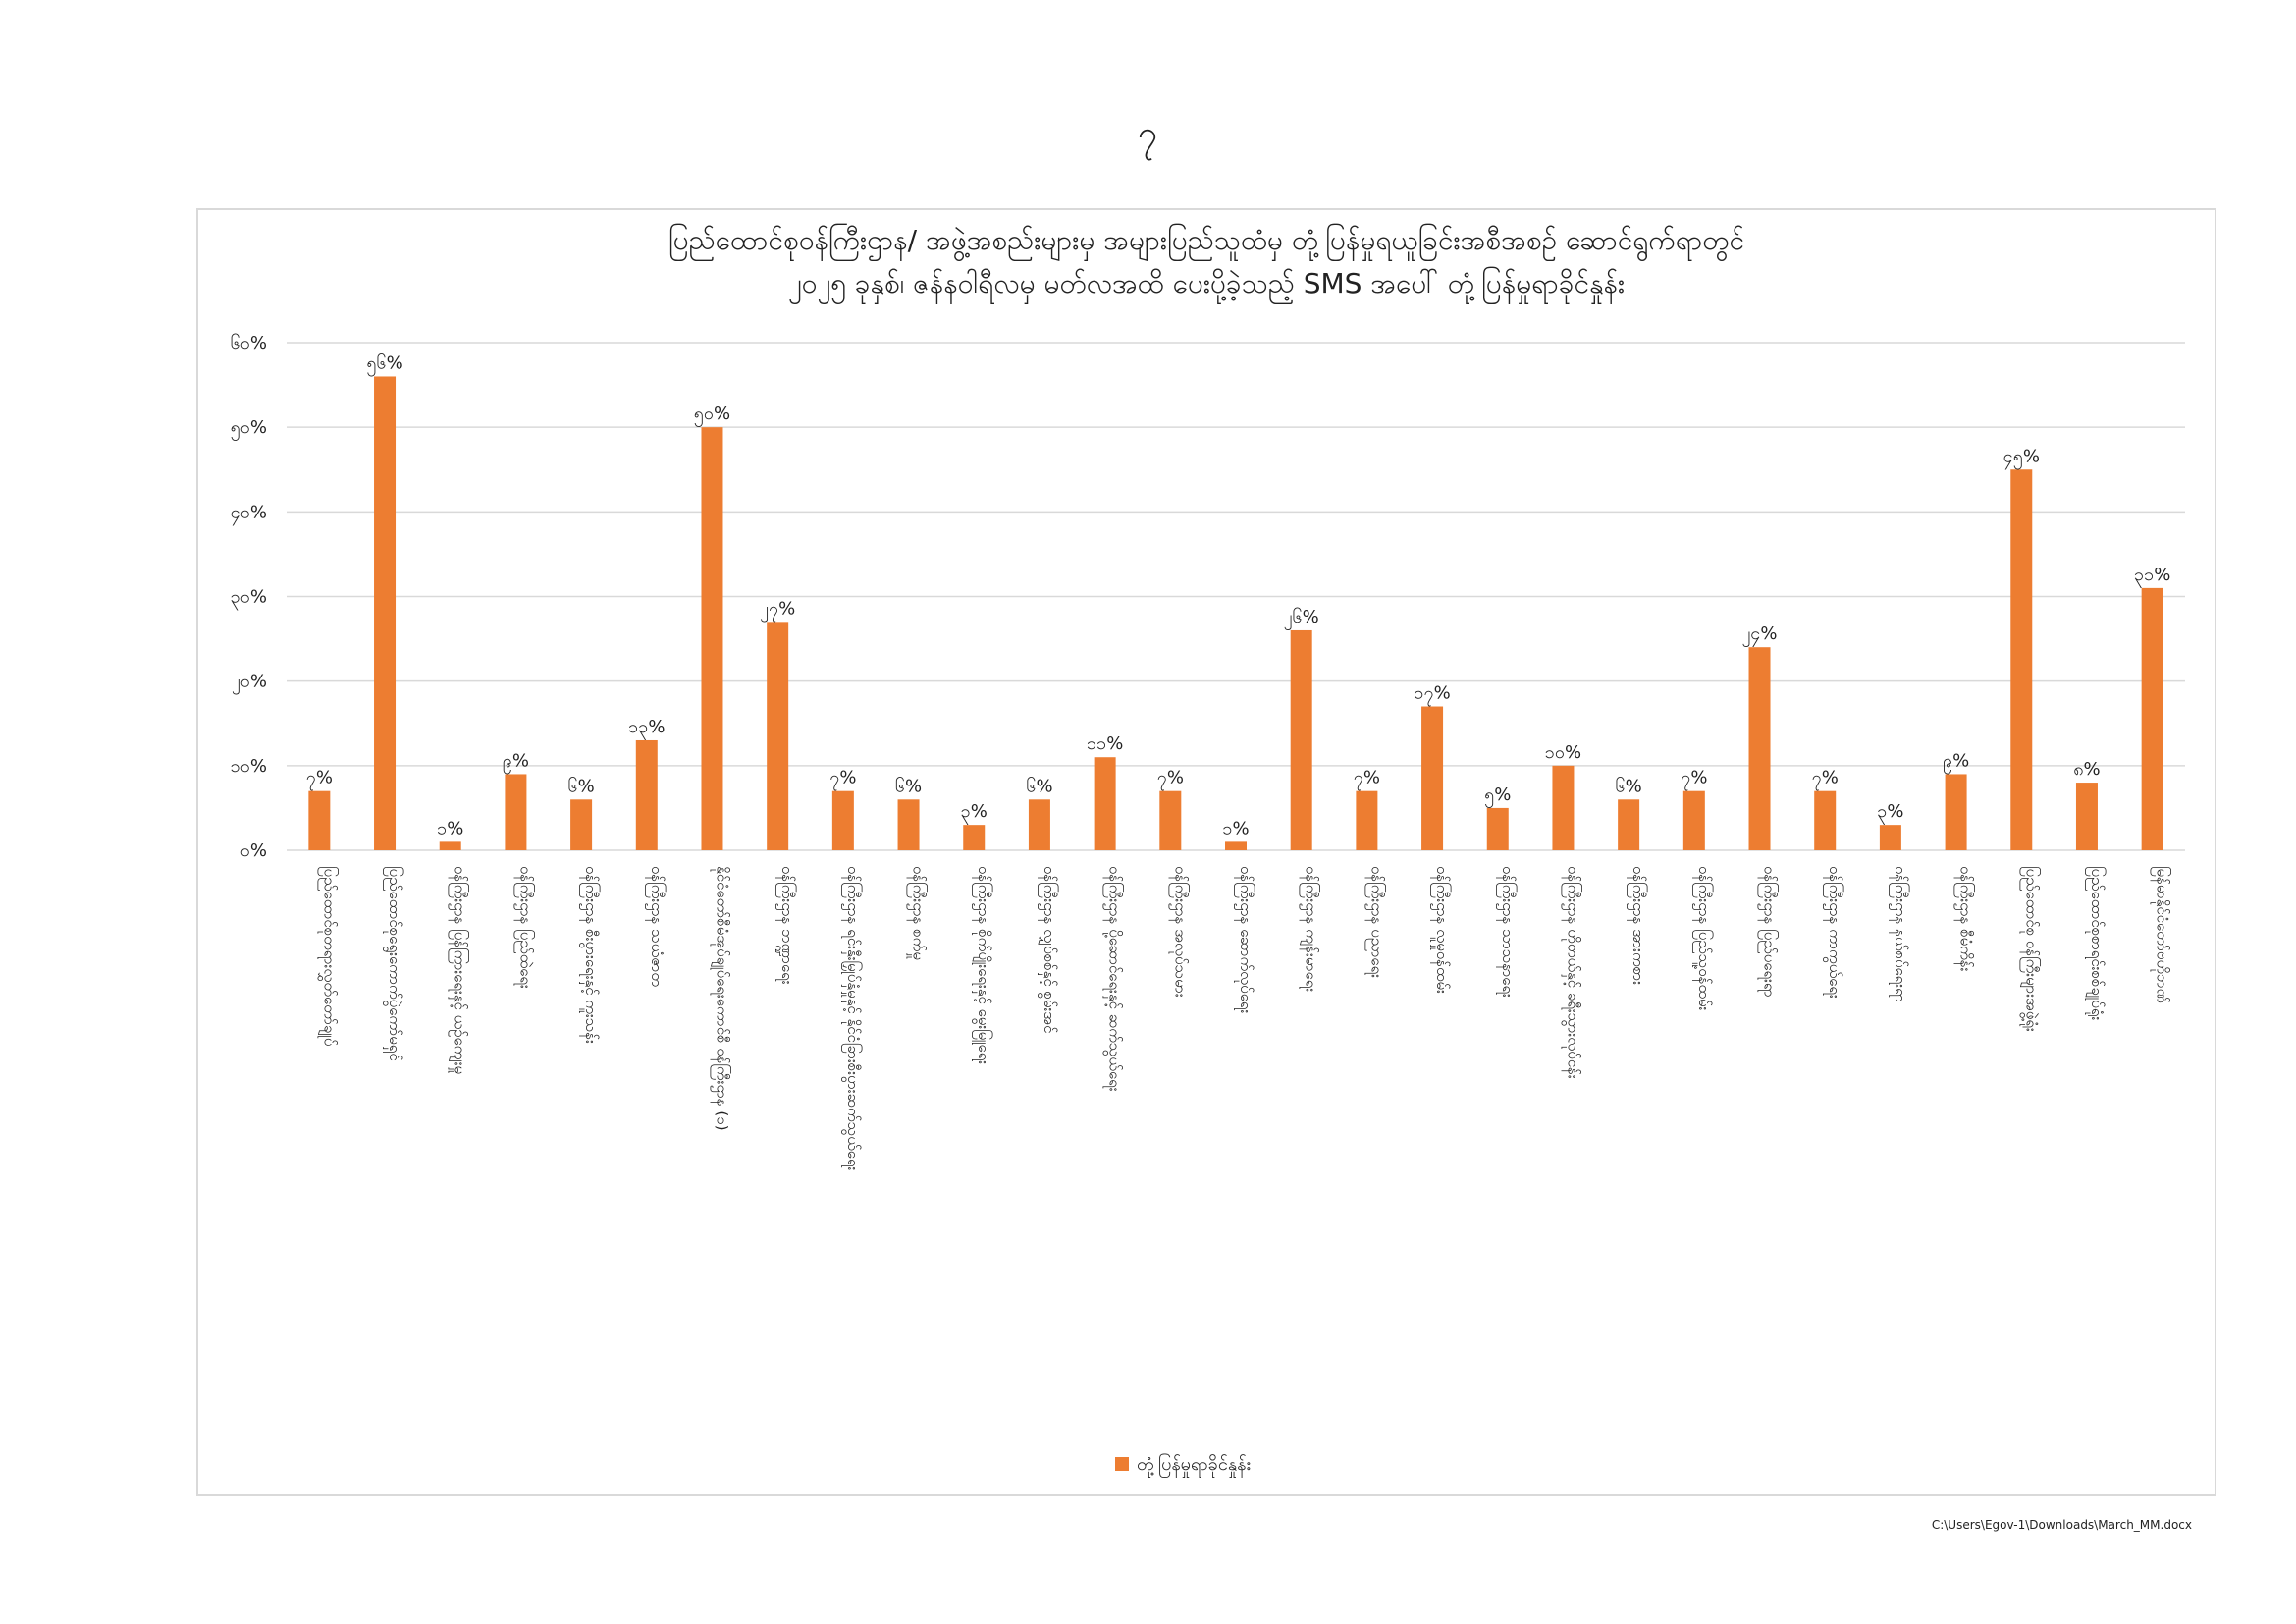  Describe the element at coordinates (1114, 979) in the screenshot. I see `x-tick-label: ဝန်ကြီးဌာန ပို့ဆောင်ရေးနှင့် ဆက်သွယ်ရေး` at that location.